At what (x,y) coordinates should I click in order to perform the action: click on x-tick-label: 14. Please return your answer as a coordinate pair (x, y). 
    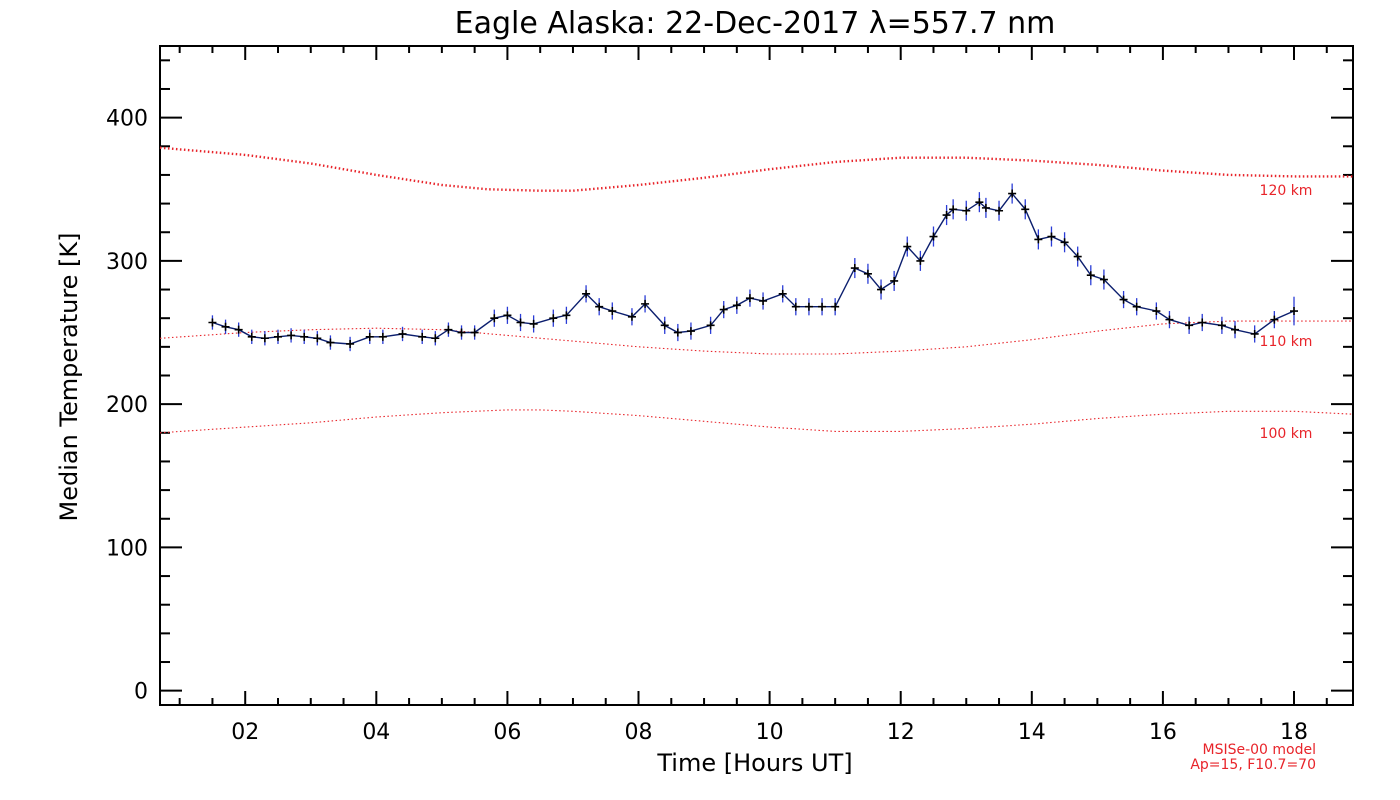
    Looking at the image, I should click on (1032, 732).